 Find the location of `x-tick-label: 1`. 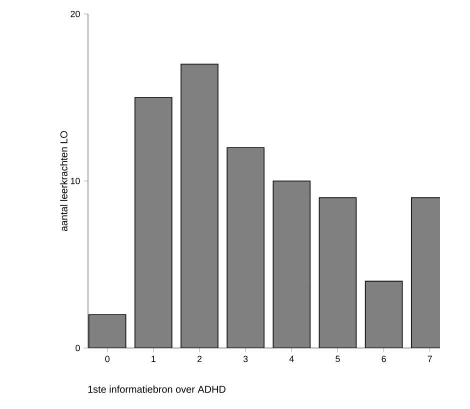

x-tick-label: 1 is located at coordinates (154, 359).